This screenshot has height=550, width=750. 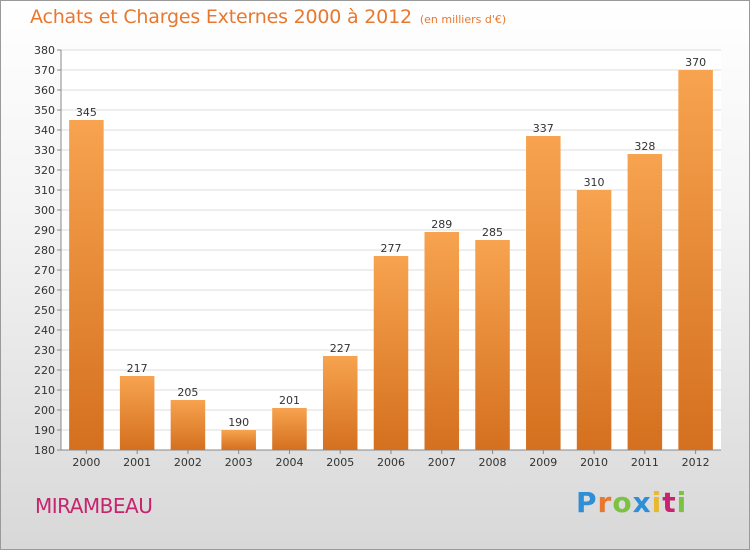 What do you see at coordinates (44, 110) in the screenshot?
I see `y-tick-label: 350` at bounding box center [44, 110].